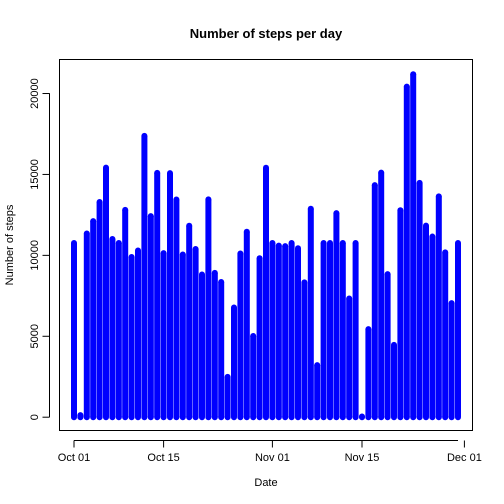  What do you see at coordinates (10, 244) in the screenshot?
I see `y-axis-label: Number of steps` at bounding box center [10, 244].